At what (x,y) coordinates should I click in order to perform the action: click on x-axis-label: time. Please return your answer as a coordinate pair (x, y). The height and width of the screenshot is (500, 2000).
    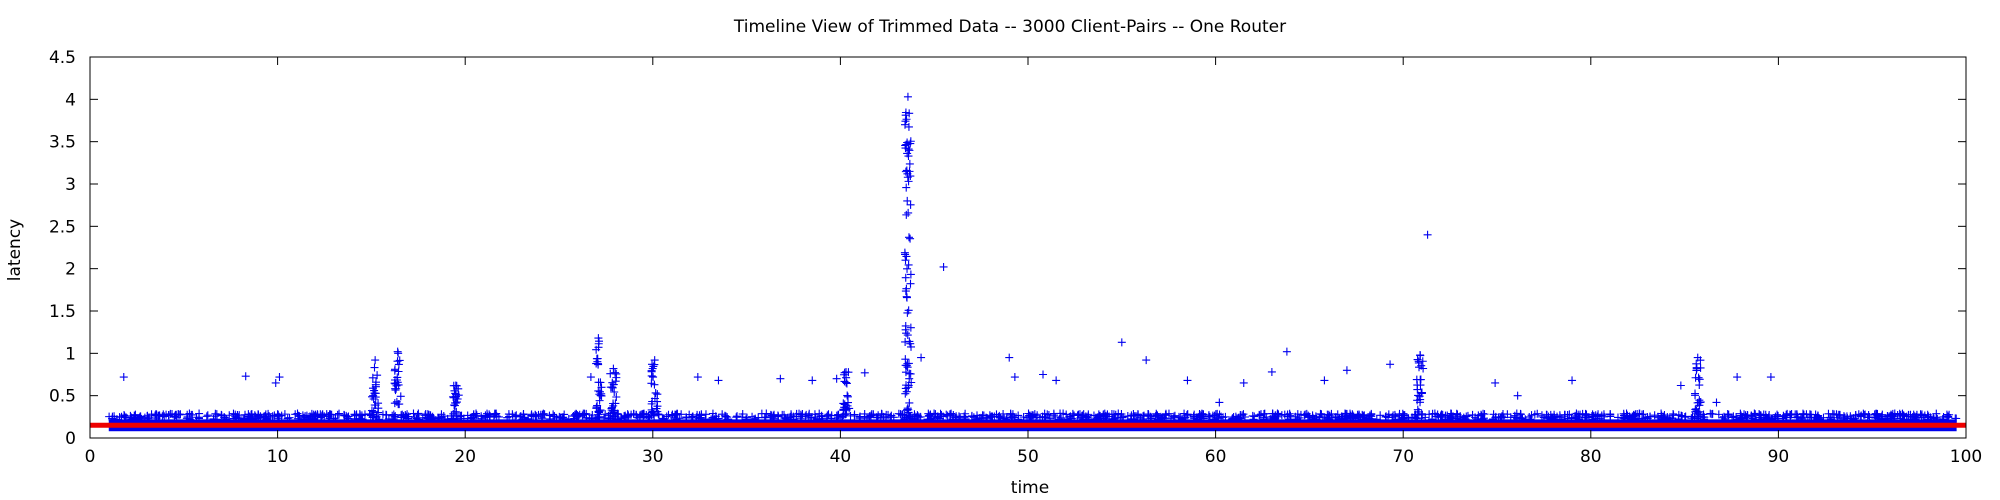
    Looking at the image, I should click on (1030, 488).